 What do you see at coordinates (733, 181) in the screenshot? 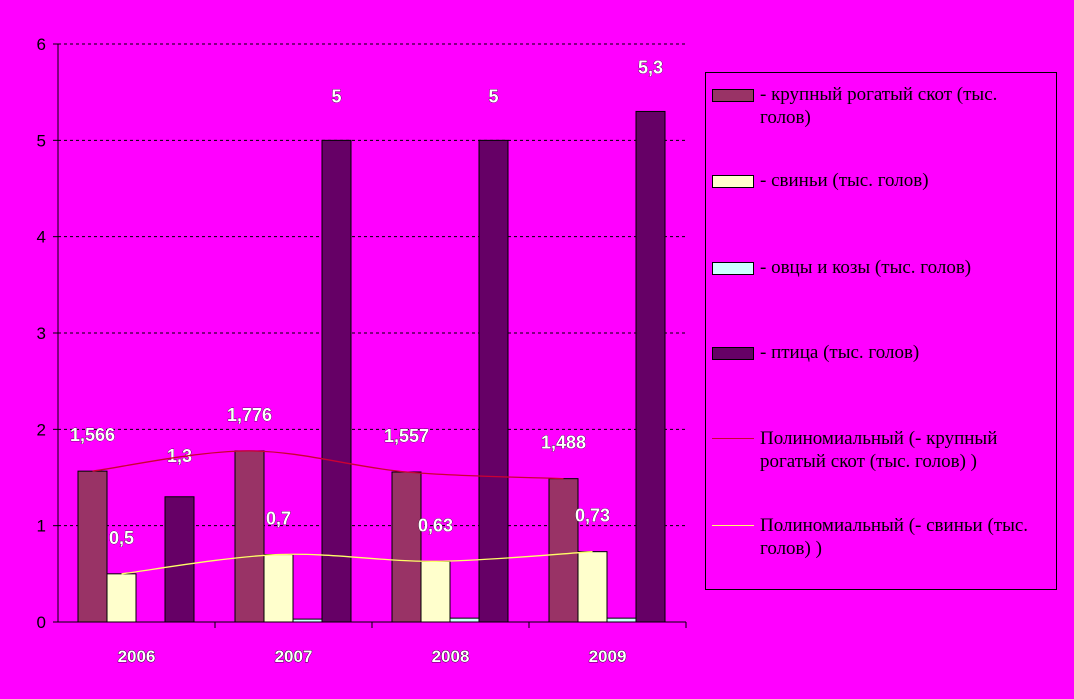
I see `legend-swatch-pigs` at bounding box center [733, 181].